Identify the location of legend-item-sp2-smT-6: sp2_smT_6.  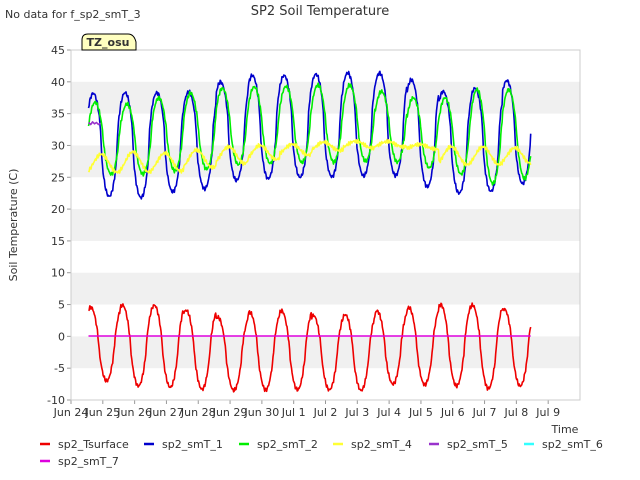
(563, 444).